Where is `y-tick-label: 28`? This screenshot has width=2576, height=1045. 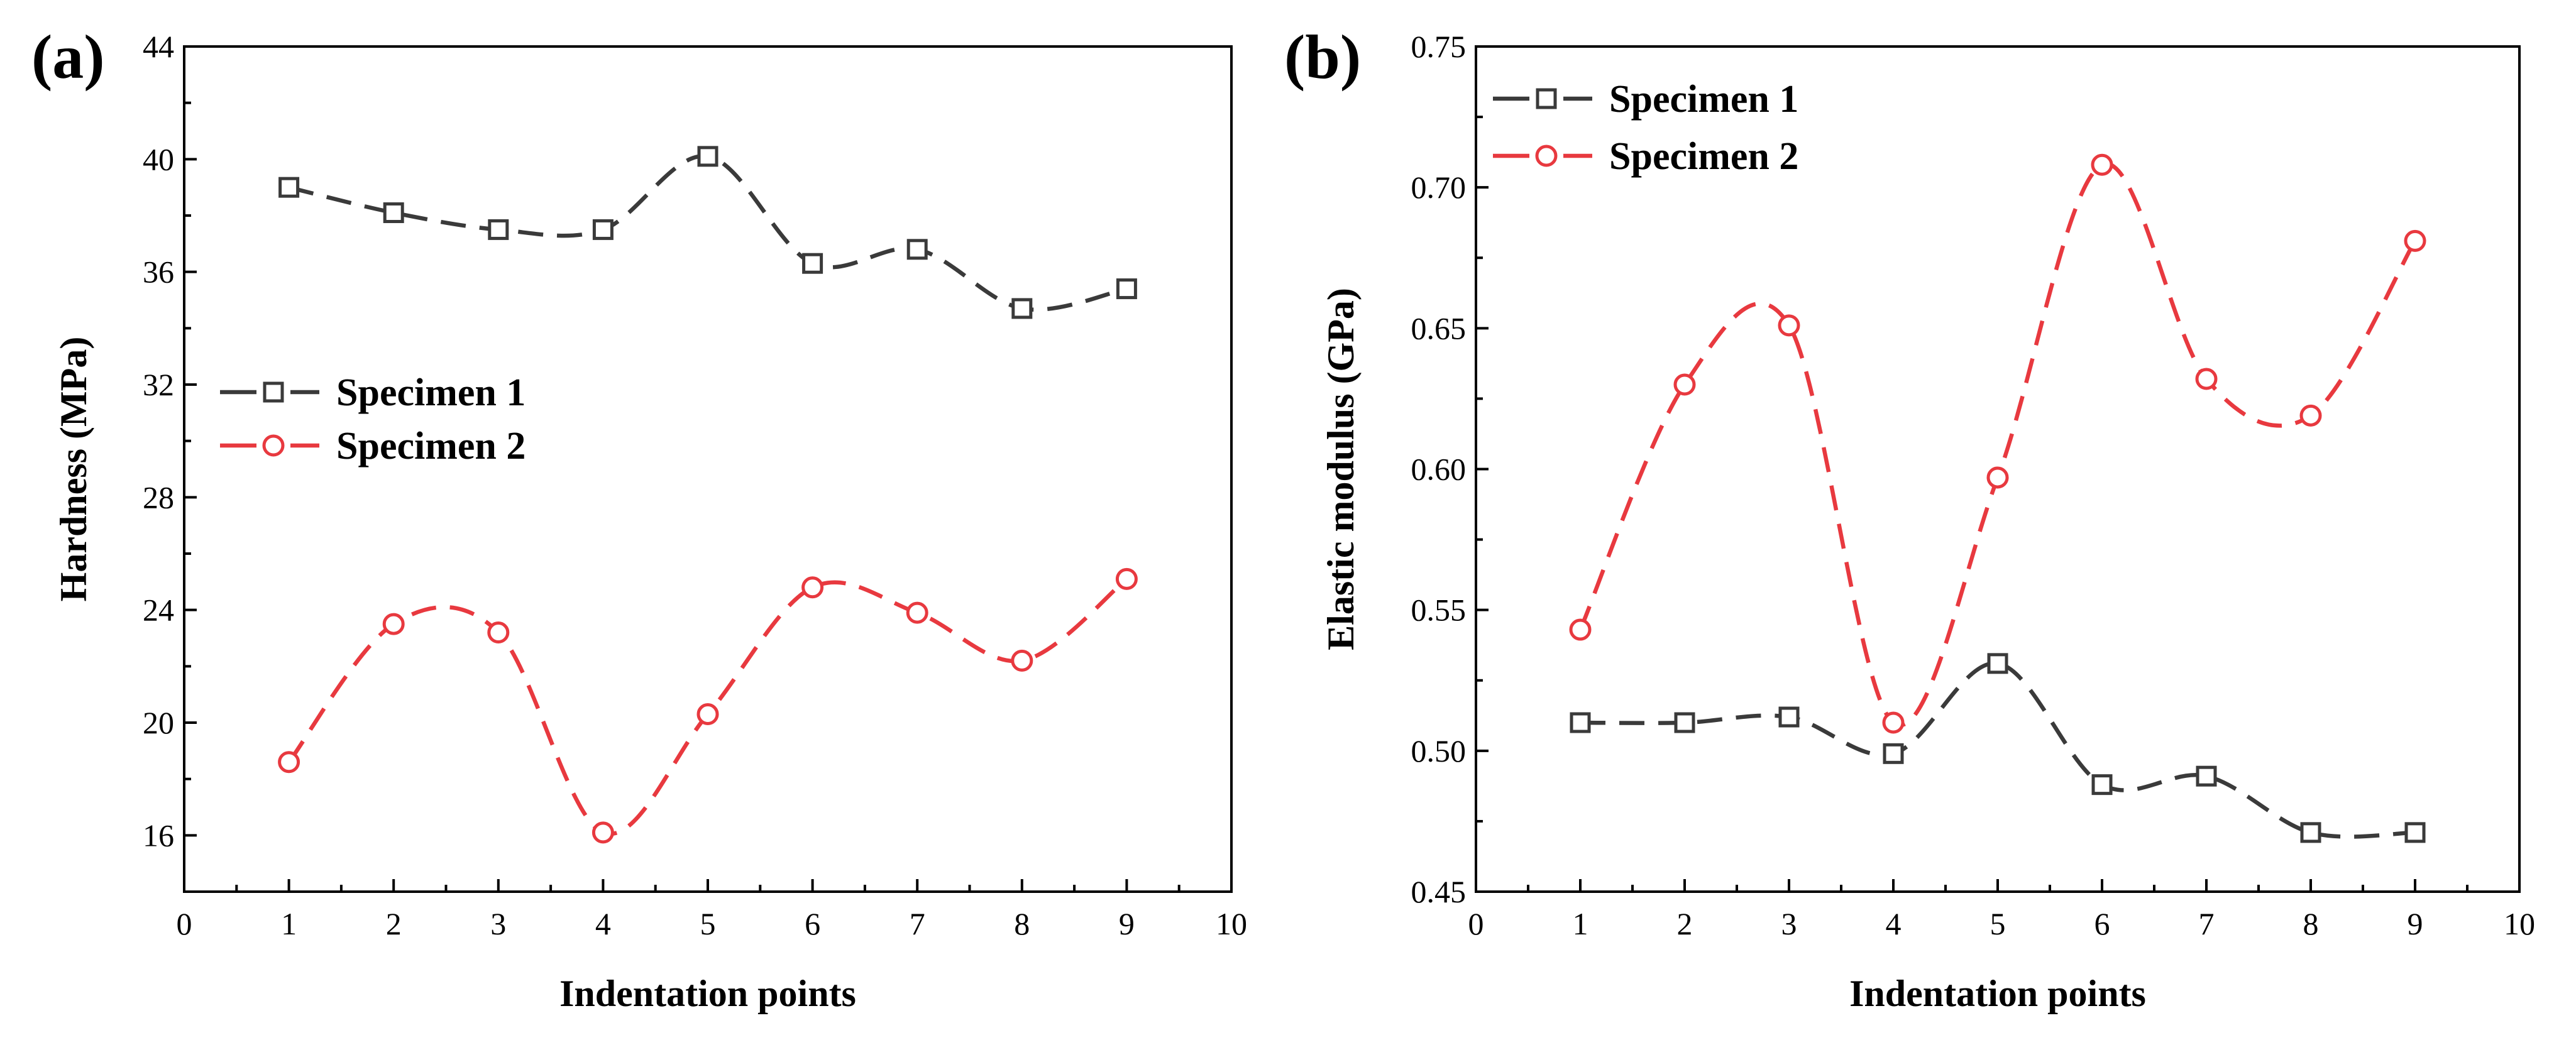
y-tick-label: 28 is located at coordinates (158, 497).